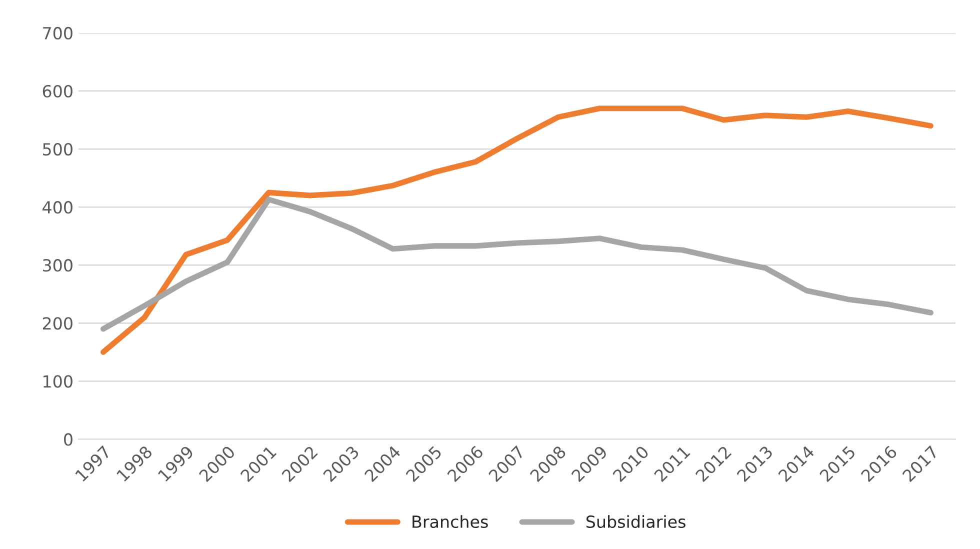  I want to click on y-tick-label: 600, so click(57, 91).